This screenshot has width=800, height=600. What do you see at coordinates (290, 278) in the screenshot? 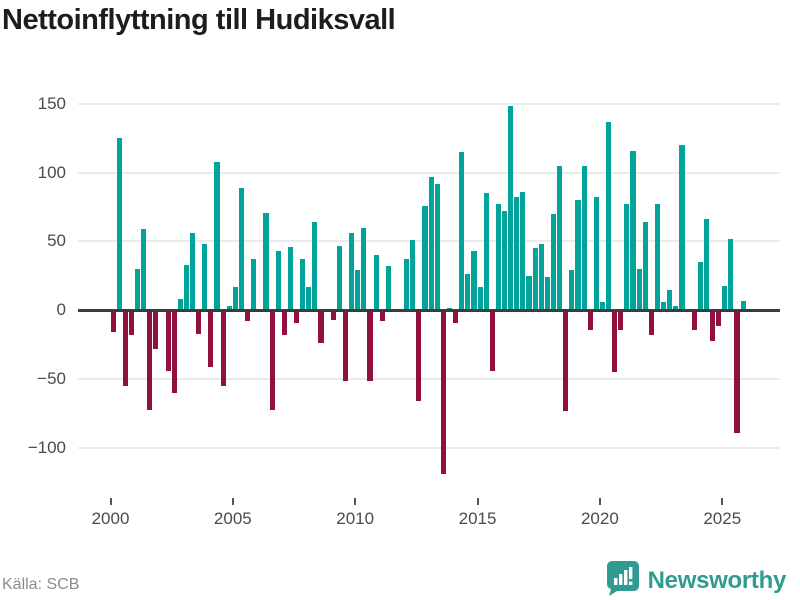
I see `bar-2007Q2` at bounding box center [290, 278].